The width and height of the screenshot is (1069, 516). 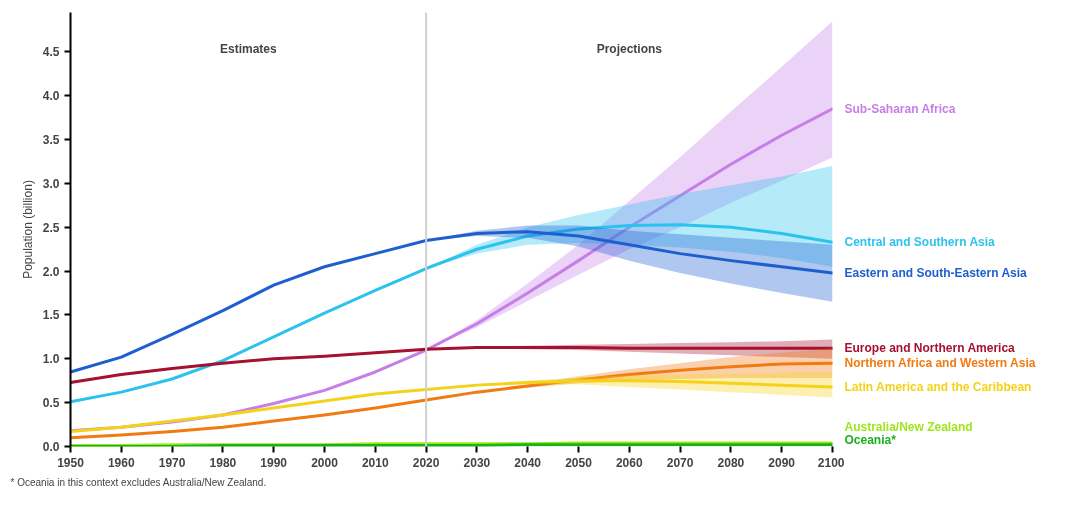 What do you see at coordinates (629, 462) in the screenshot?
I see `x-tick-label: 2060` at bounding box center [629, 462].